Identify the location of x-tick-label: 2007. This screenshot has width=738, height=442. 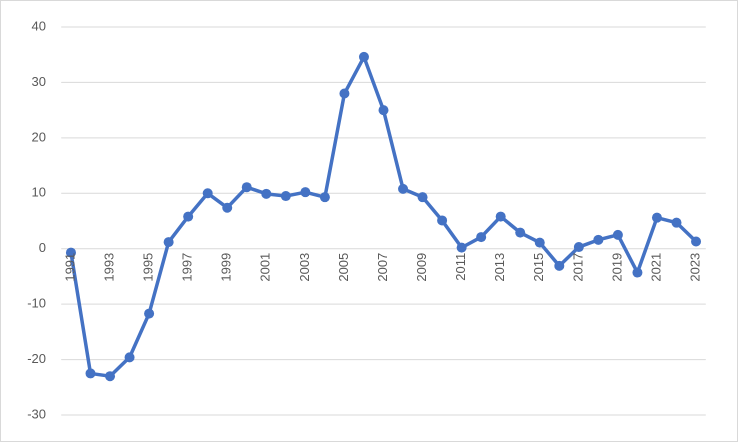
(382, 267).